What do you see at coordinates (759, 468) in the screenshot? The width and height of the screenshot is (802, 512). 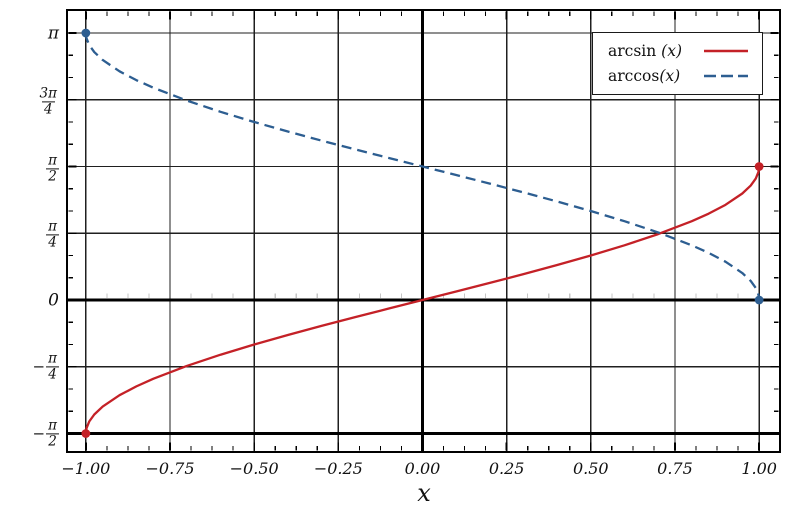 I see `x-tick-label: 1.00` at bounding box center [759, 468].